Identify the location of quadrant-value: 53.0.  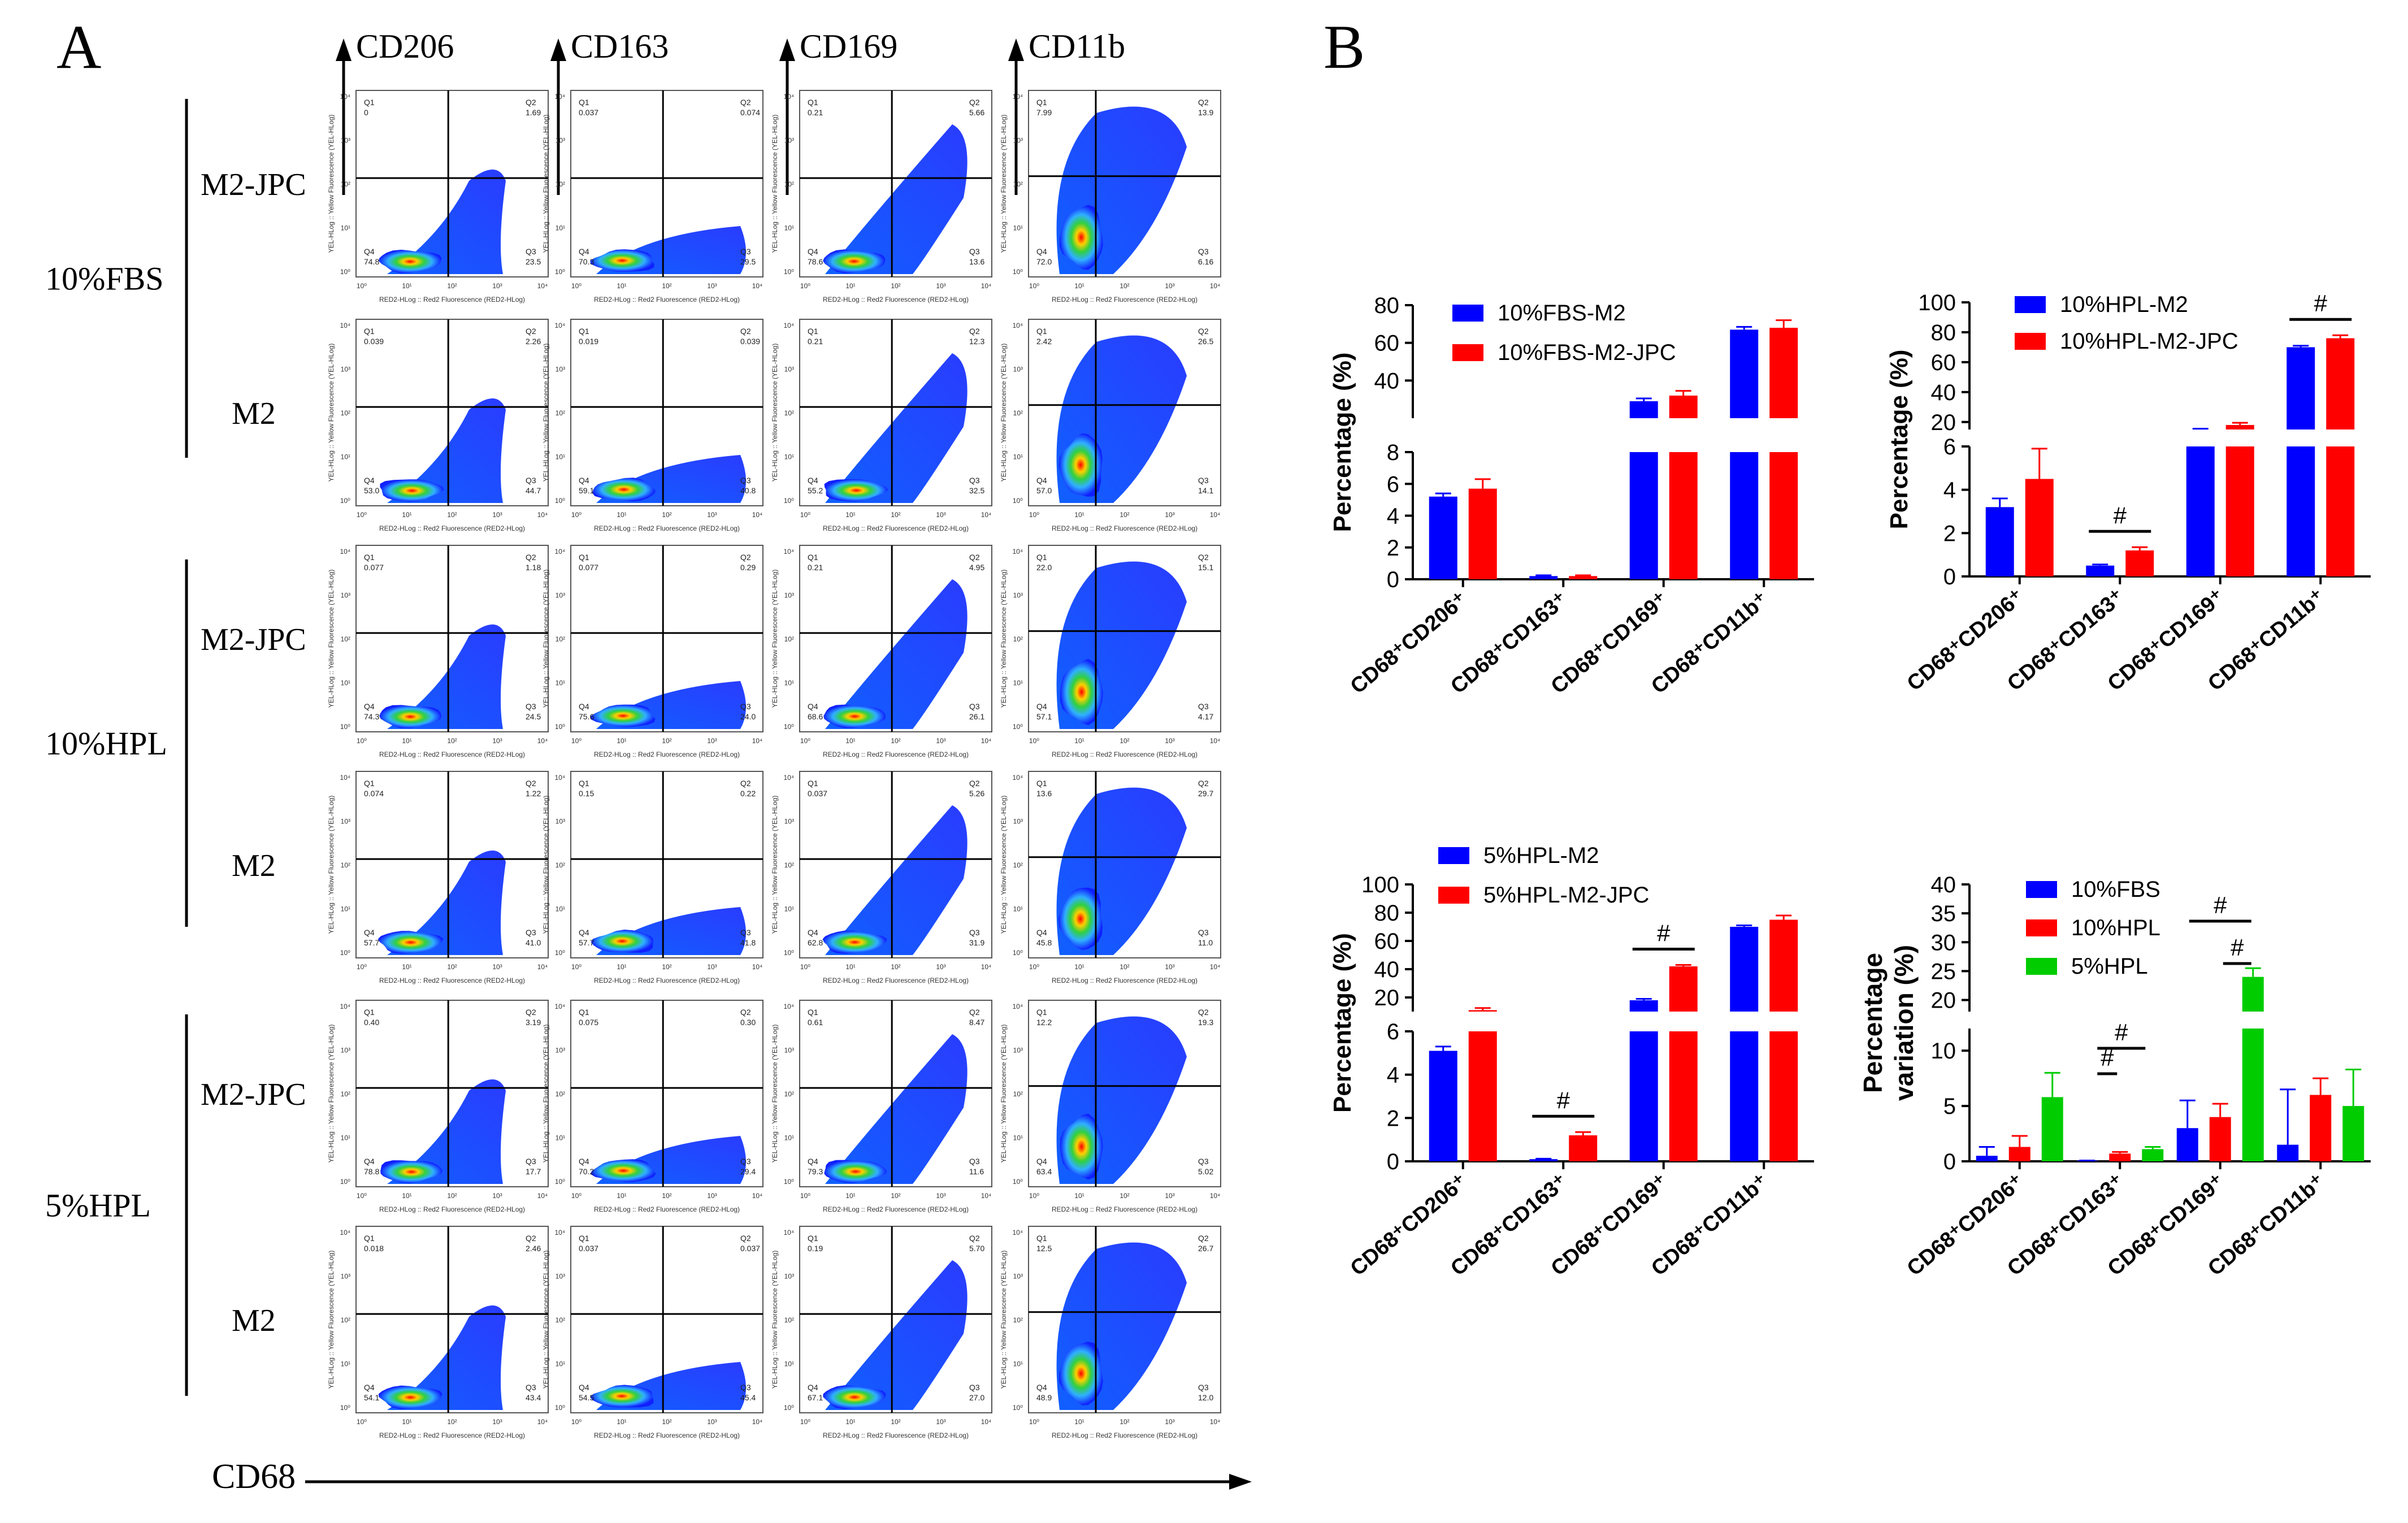
(372, 491).